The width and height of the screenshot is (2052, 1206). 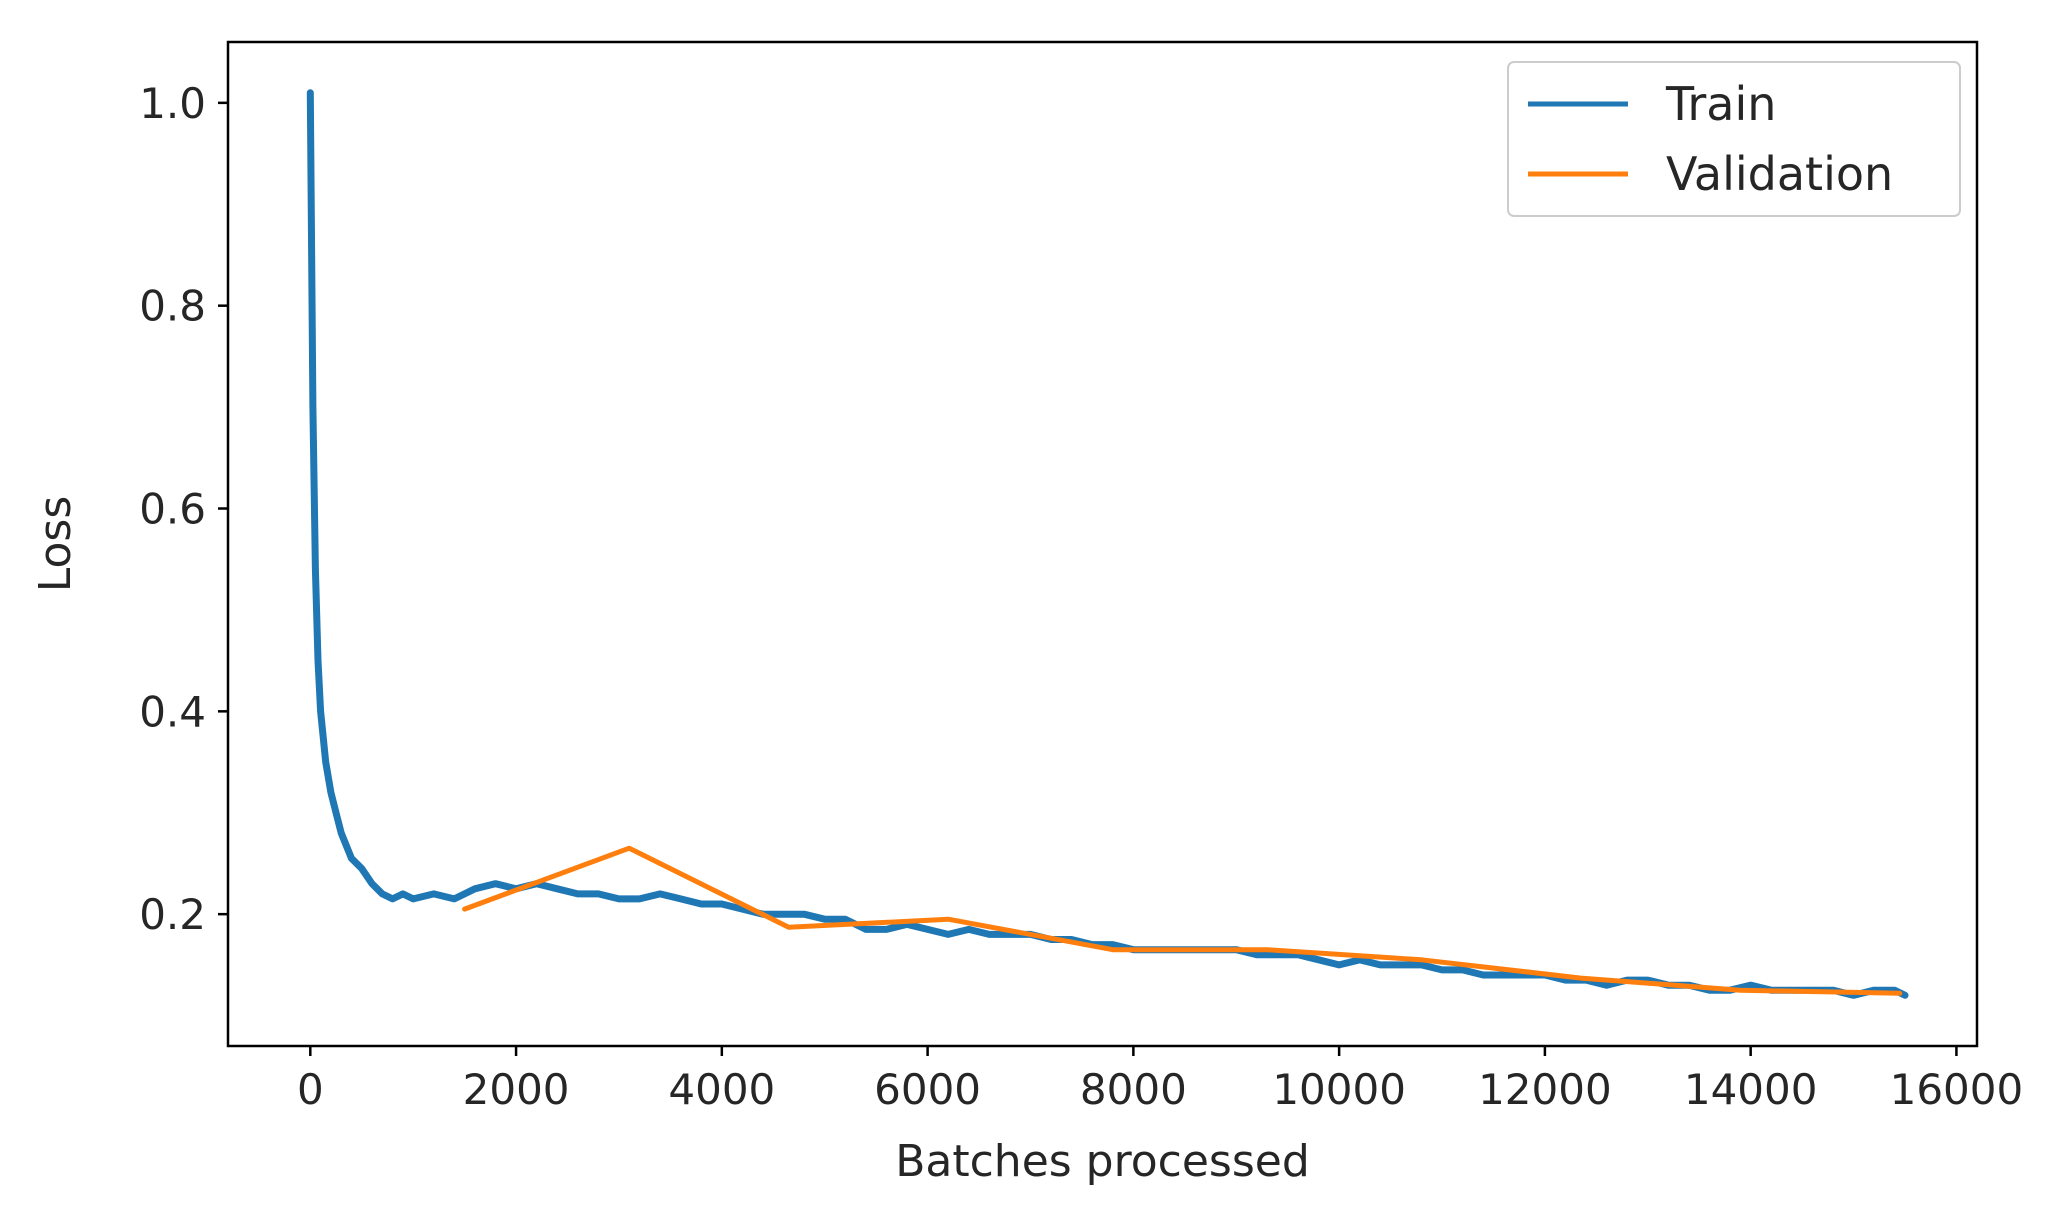 I want to click on x-tick-label: 2000, so click(x=516, y=1089).